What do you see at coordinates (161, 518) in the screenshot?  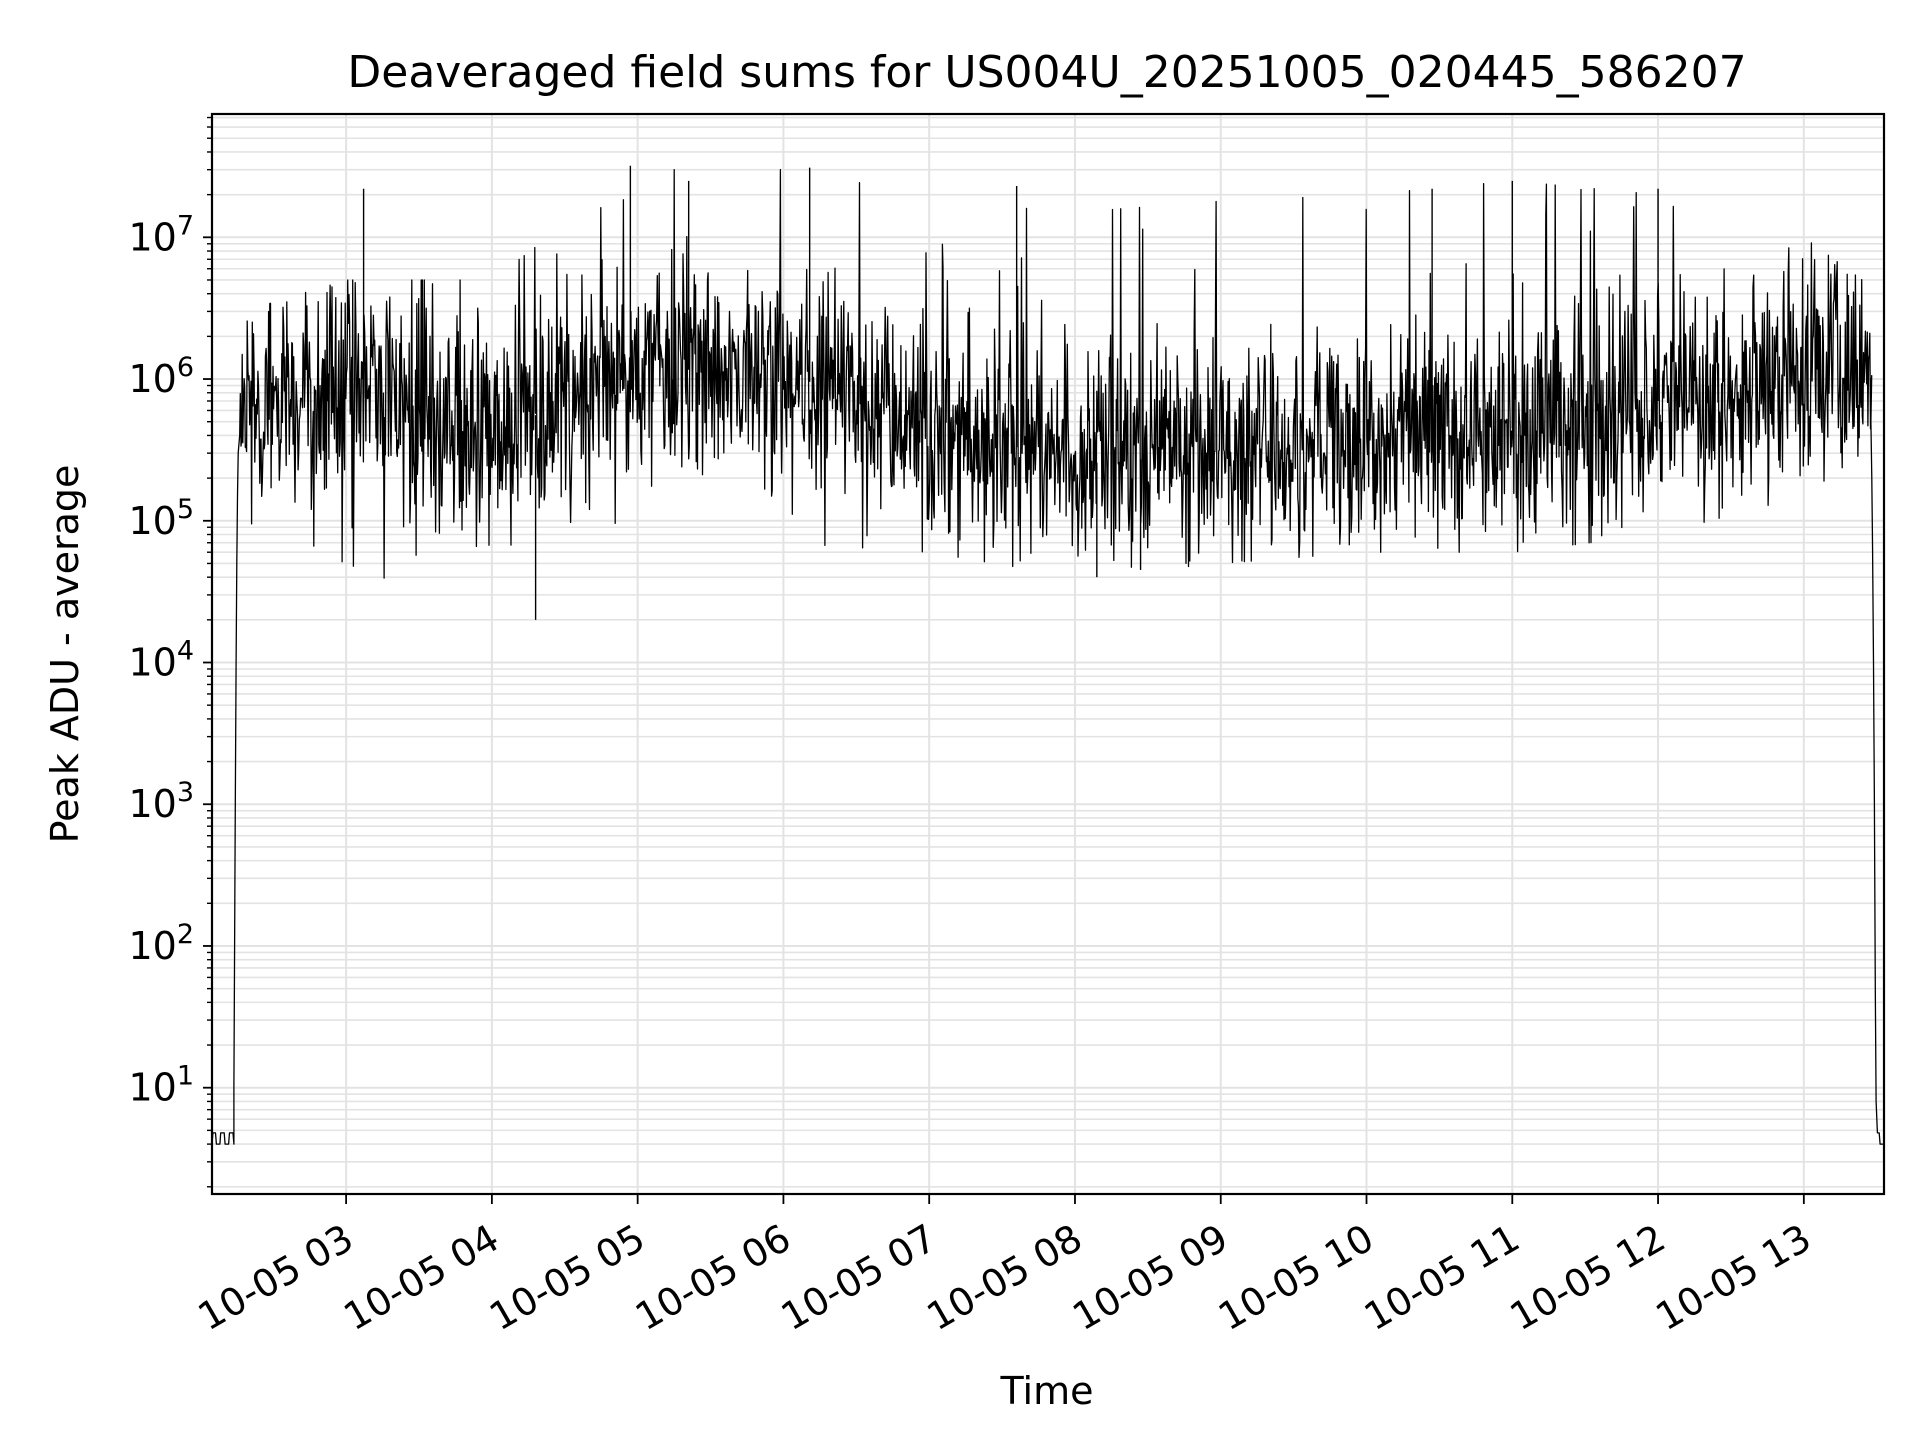 I see `y-tick-label: 105` at bounding box center [161, 518].